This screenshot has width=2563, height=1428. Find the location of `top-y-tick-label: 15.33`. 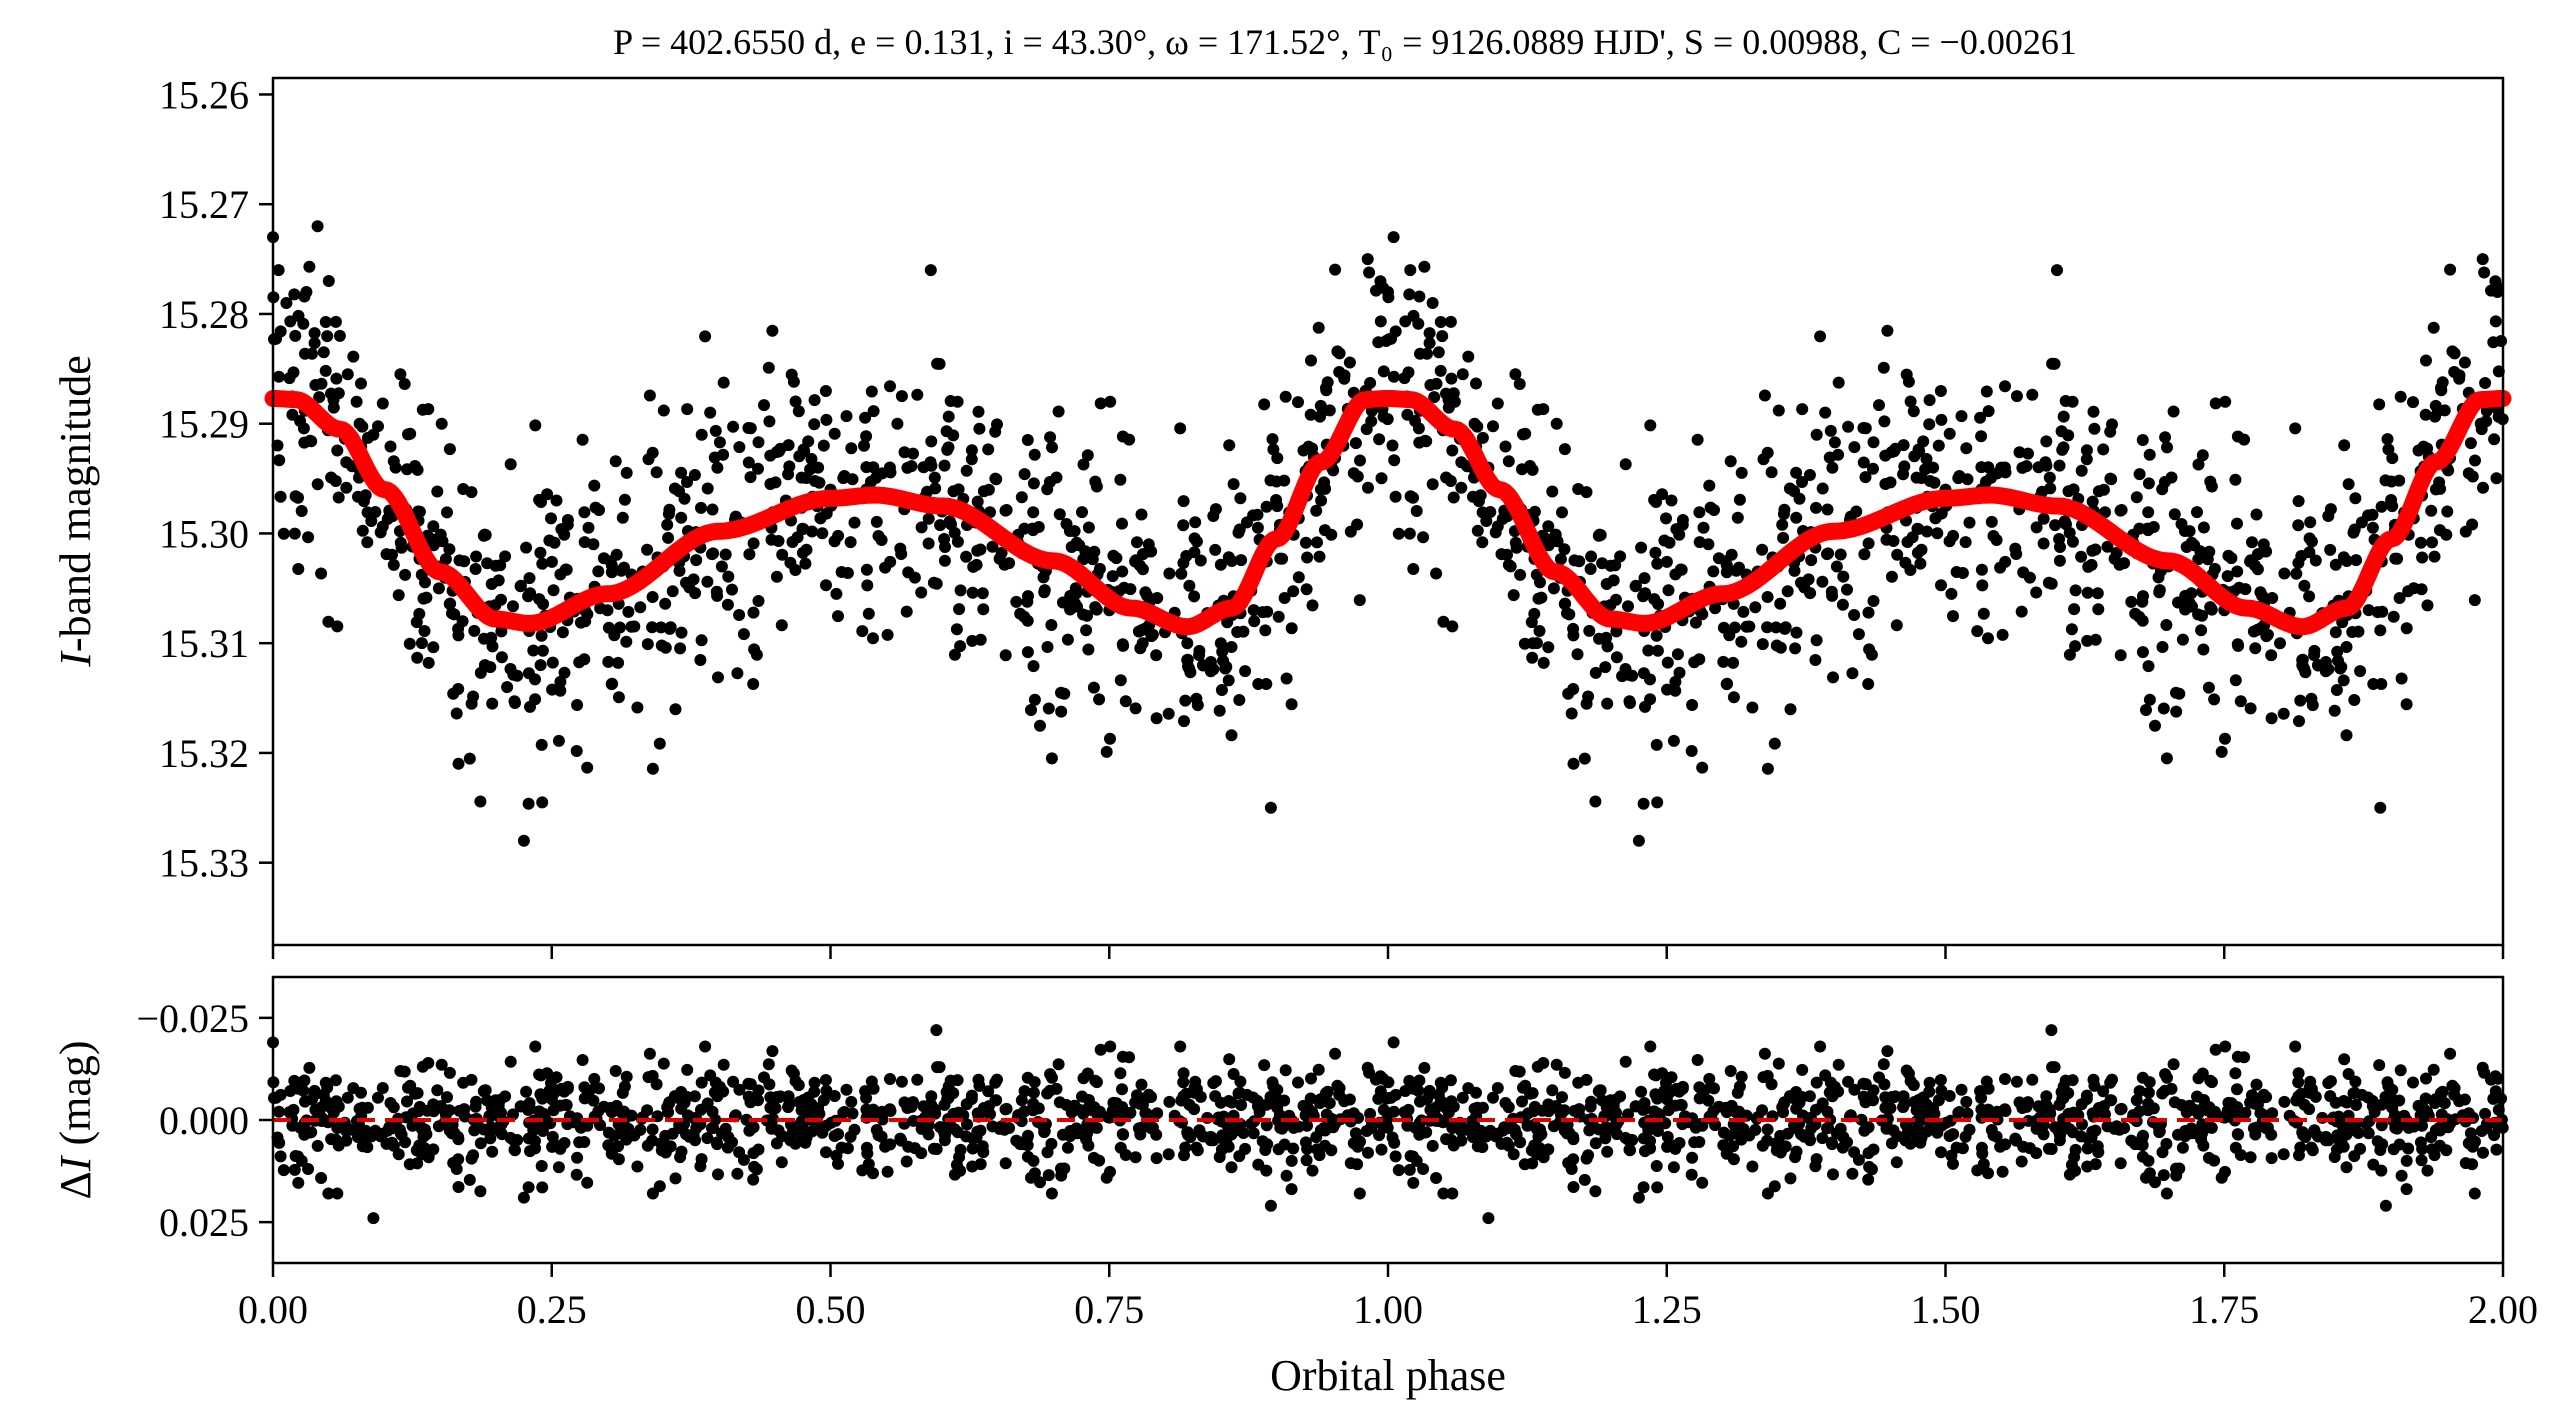

top-y-tick-label: 15.33 is located at coordinates (204, 863).